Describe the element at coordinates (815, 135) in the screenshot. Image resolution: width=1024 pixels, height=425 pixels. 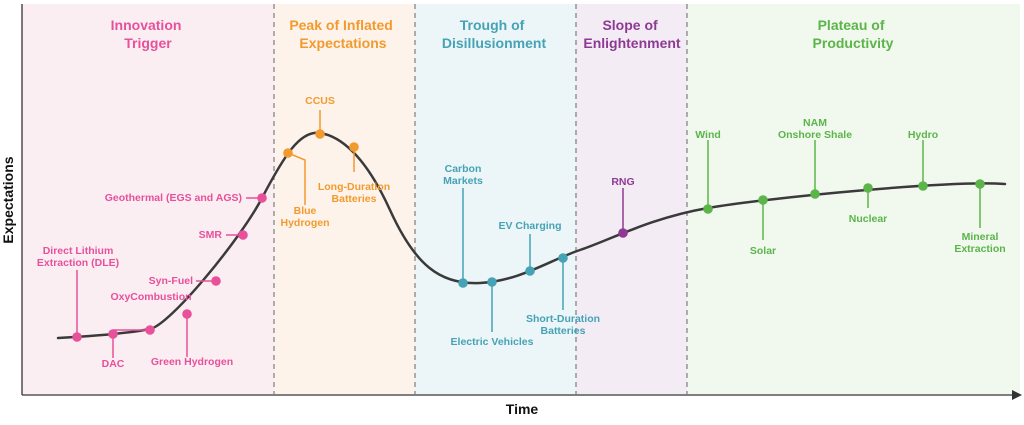
I see `label-line-nam-1: Onshore Shale` at that location.